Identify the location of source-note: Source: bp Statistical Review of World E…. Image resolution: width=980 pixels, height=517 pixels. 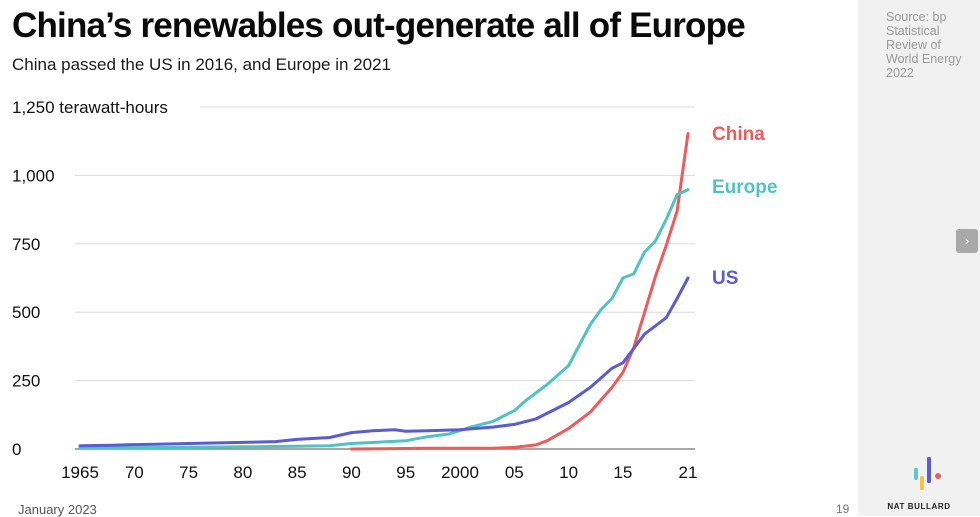
(924, 45).